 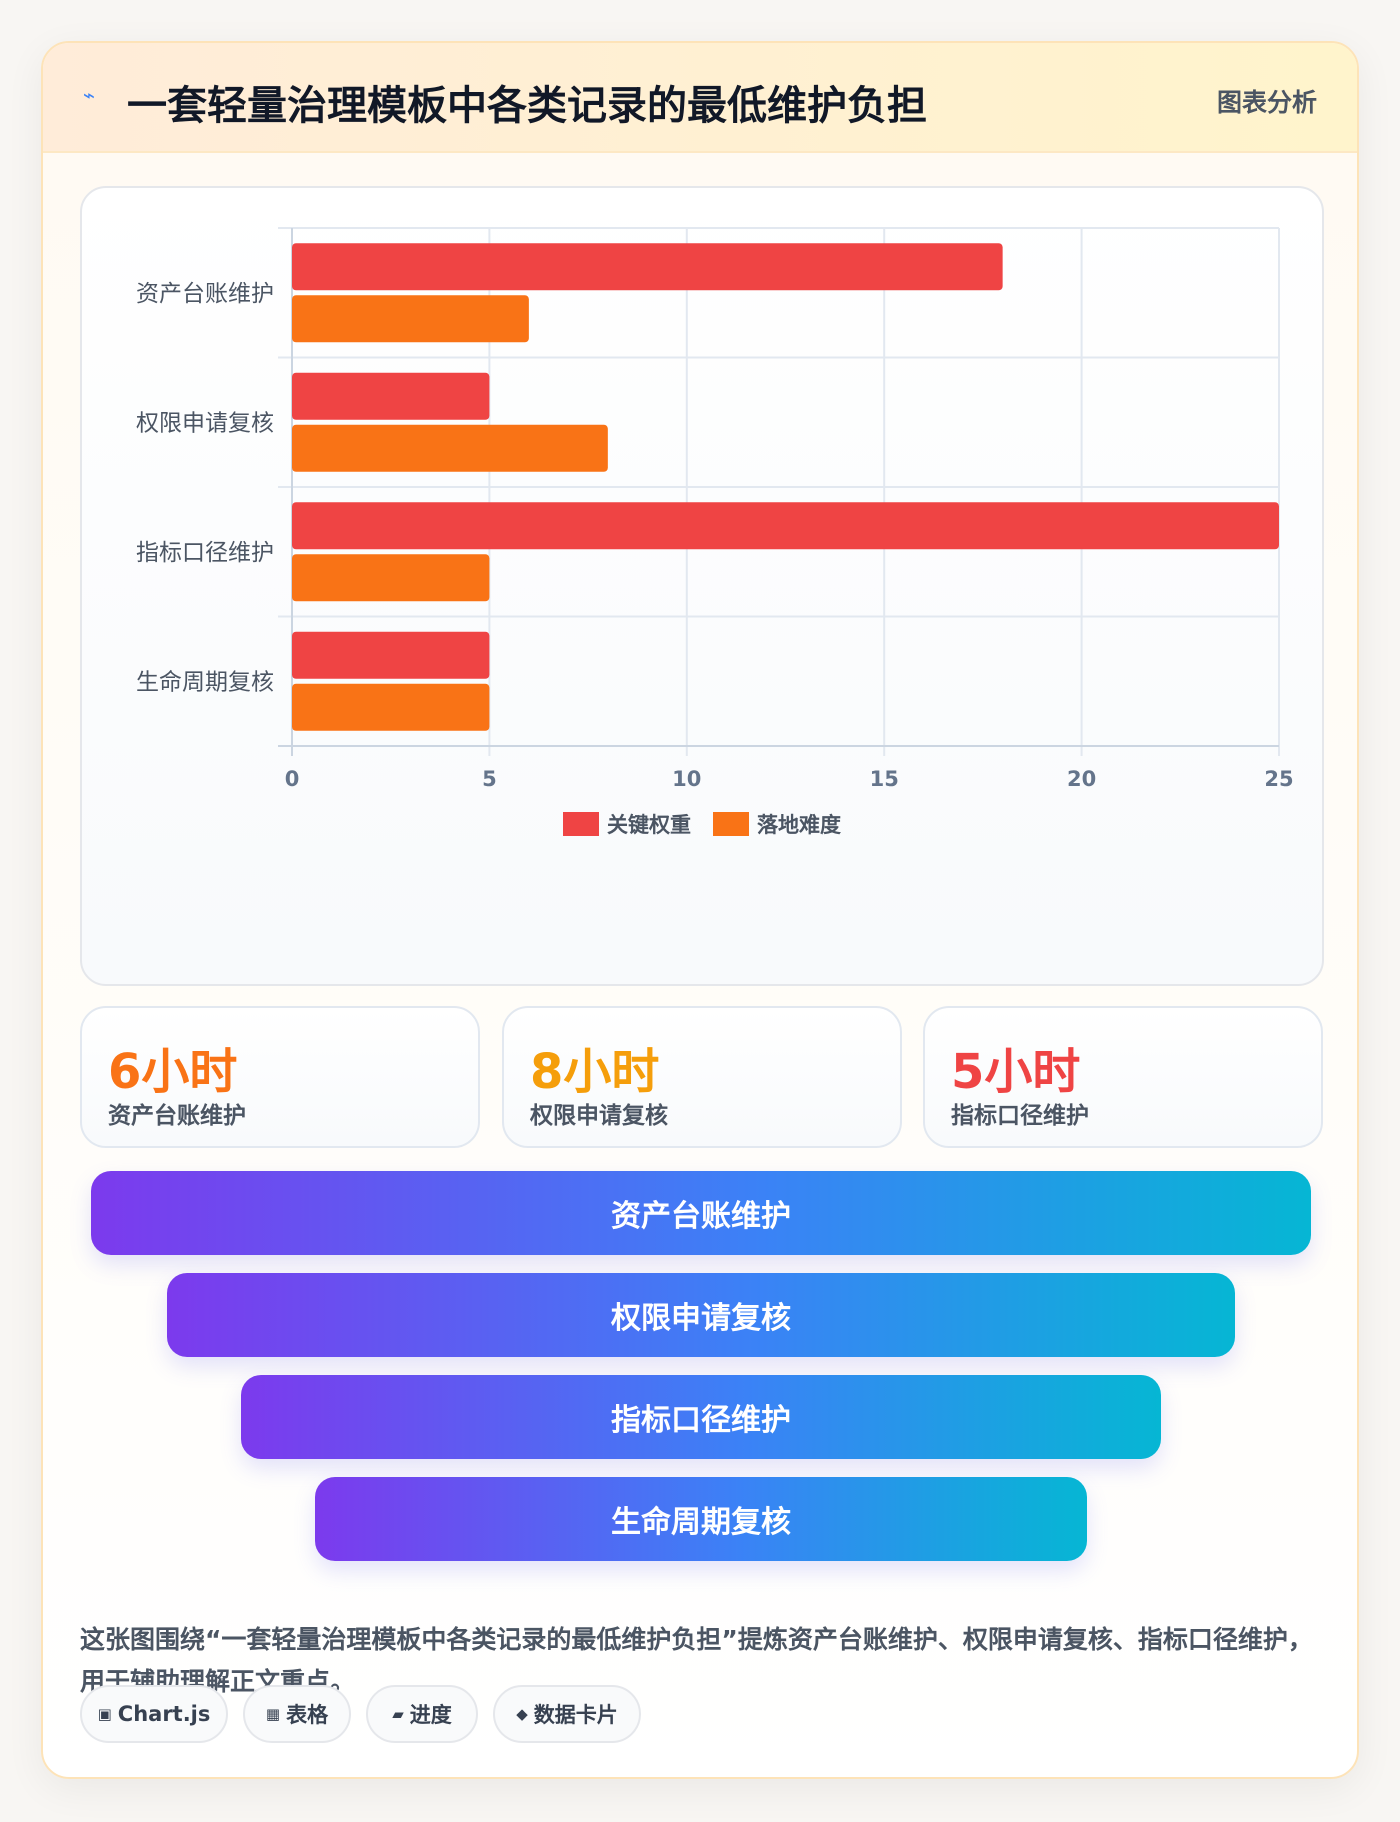 What do you see at coordinates (1081, 779) in the screenshot?
I see `x-tick-label: 20` at bounding box center [1081, 779].